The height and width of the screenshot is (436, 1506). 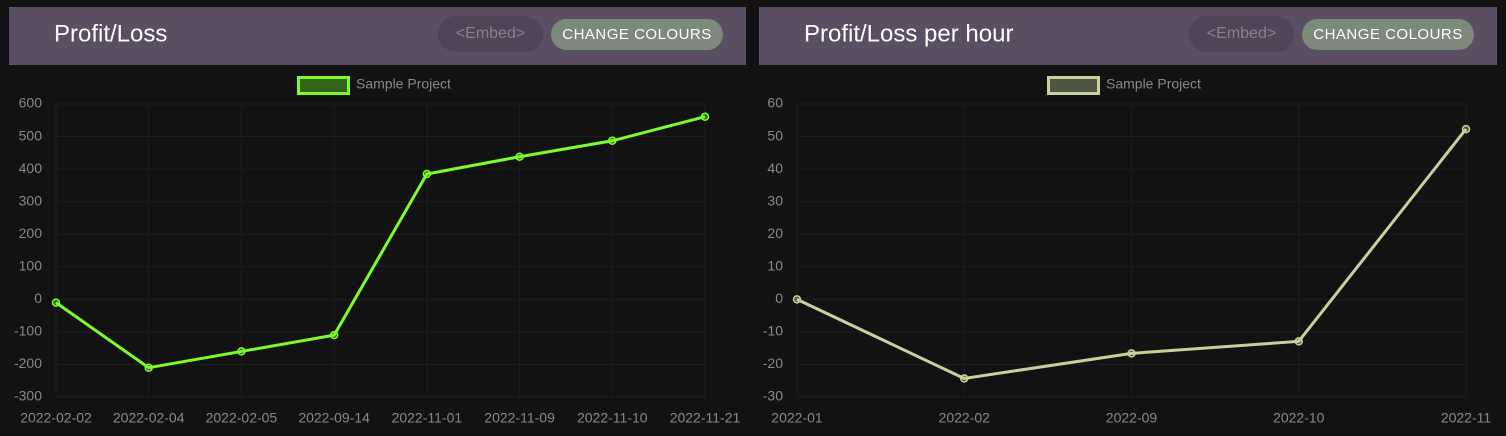 What do you see at coordinates (908, 33) in the screenshot?
I see `chart-title: Profit/Loss per hour` at bounding box center [908, 33].